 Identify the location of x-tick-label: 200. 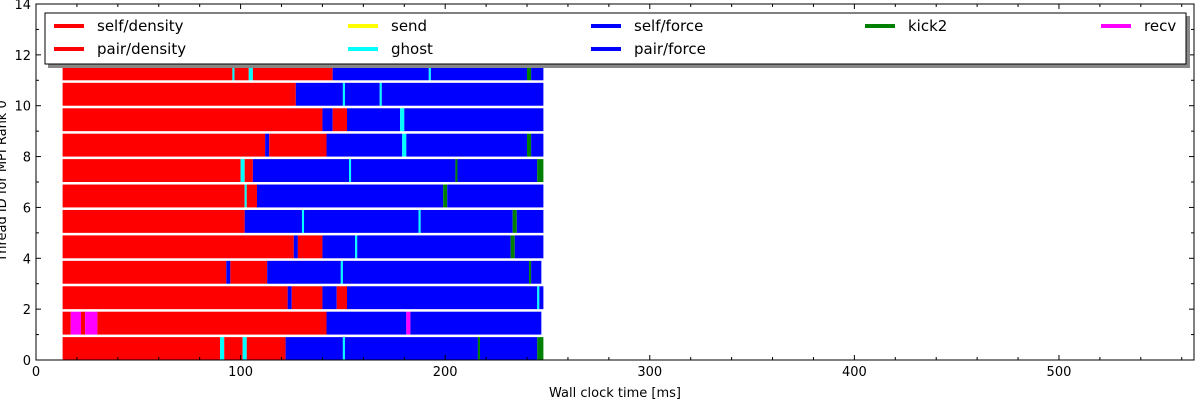
(445, 372).